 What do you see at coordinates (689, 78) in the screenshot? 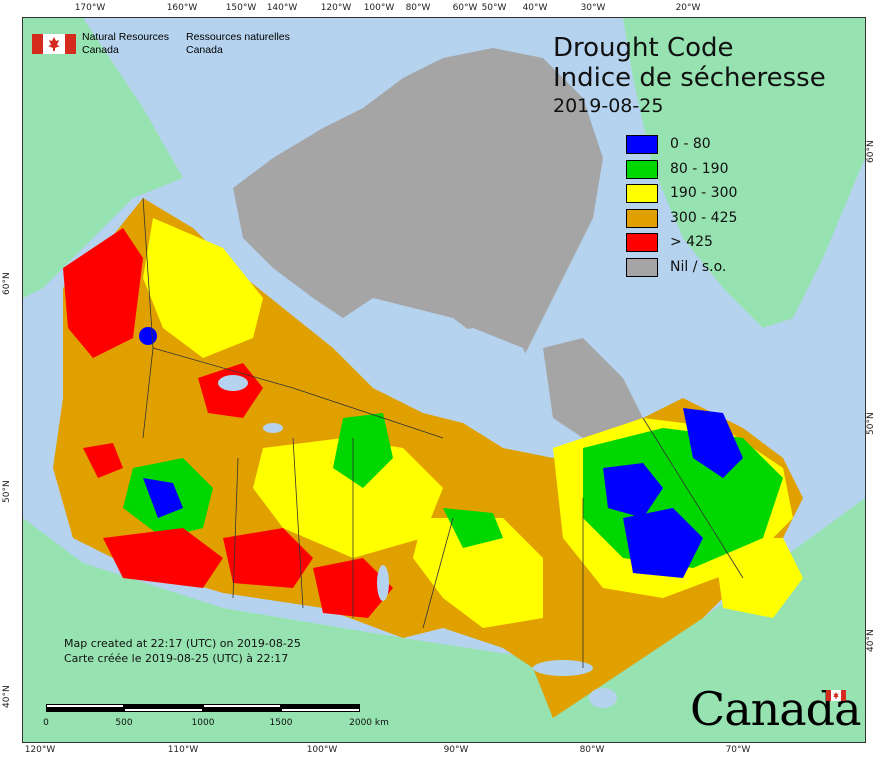
I see `map-title-fr: Indice de sécheresse` at bounding box center [689, 78].